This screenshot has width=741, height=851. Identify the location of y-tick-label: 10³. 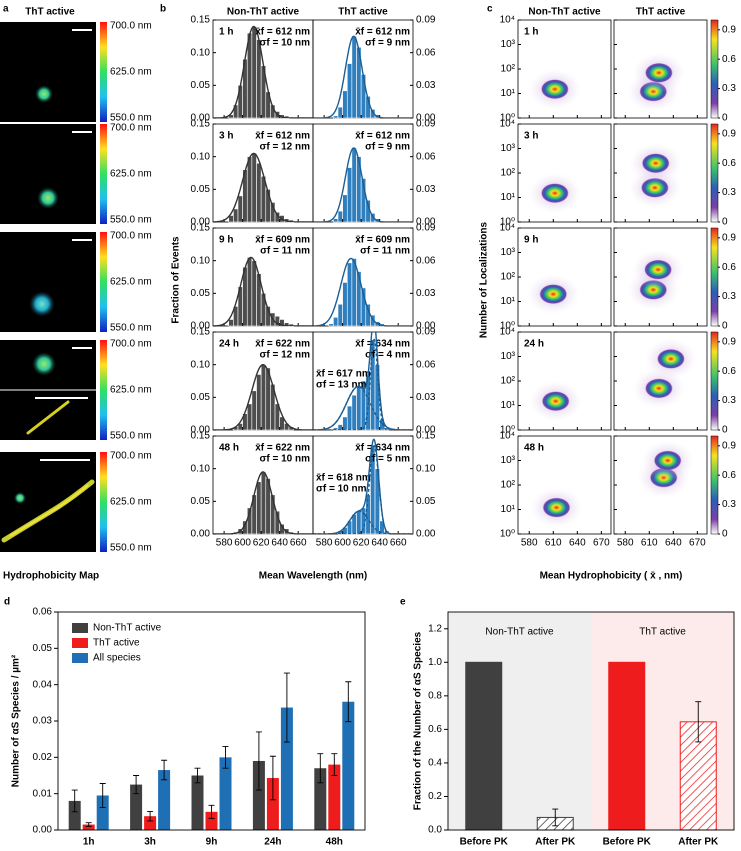
(508, 356).